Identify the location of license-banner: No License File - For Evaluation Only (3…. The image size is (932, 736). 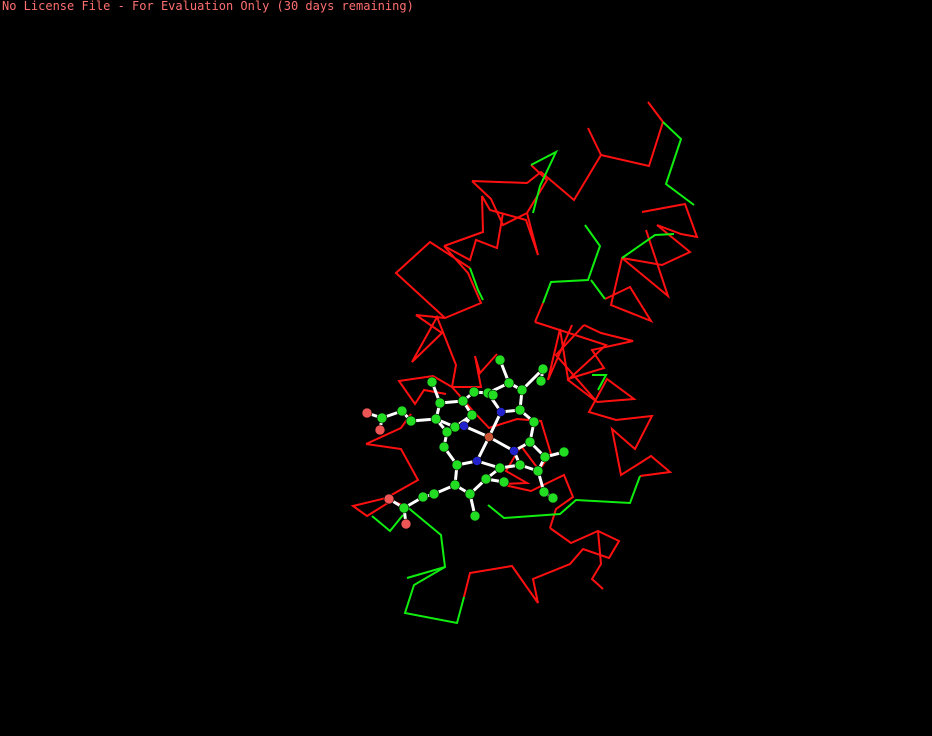
(208, 6).